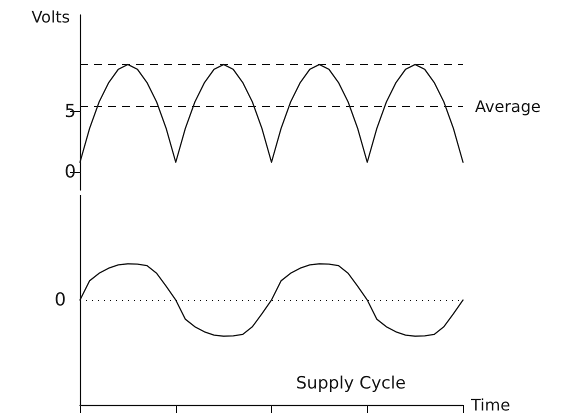 This screenshot has height=419, width=580. I want to click on x-axis-title: Time, so click(490, 405).